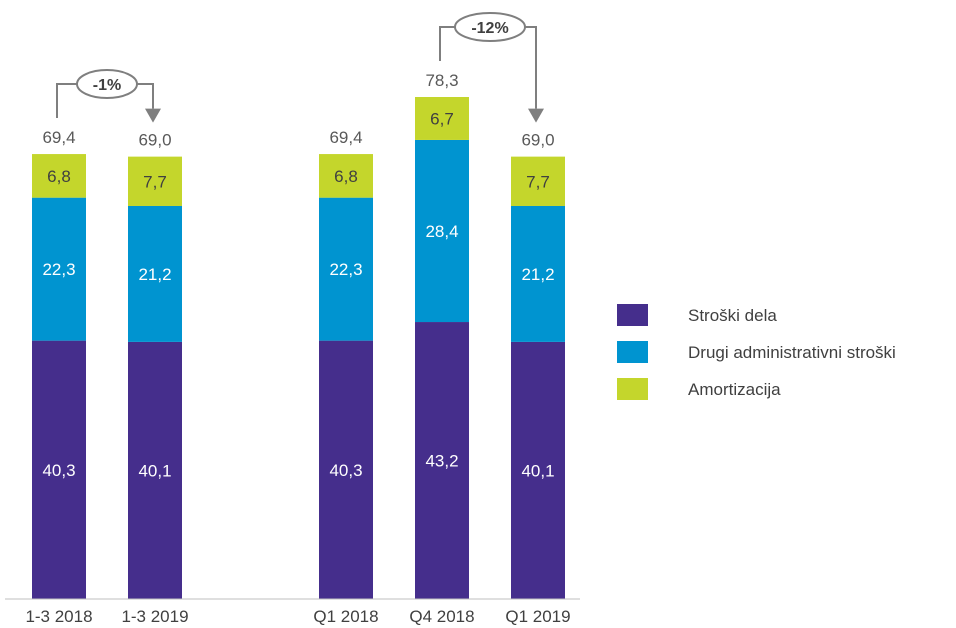 This screenshot has width=956, height=628. I want to click on legend-label: Drugi administrativni stroški, so click(792, 352).